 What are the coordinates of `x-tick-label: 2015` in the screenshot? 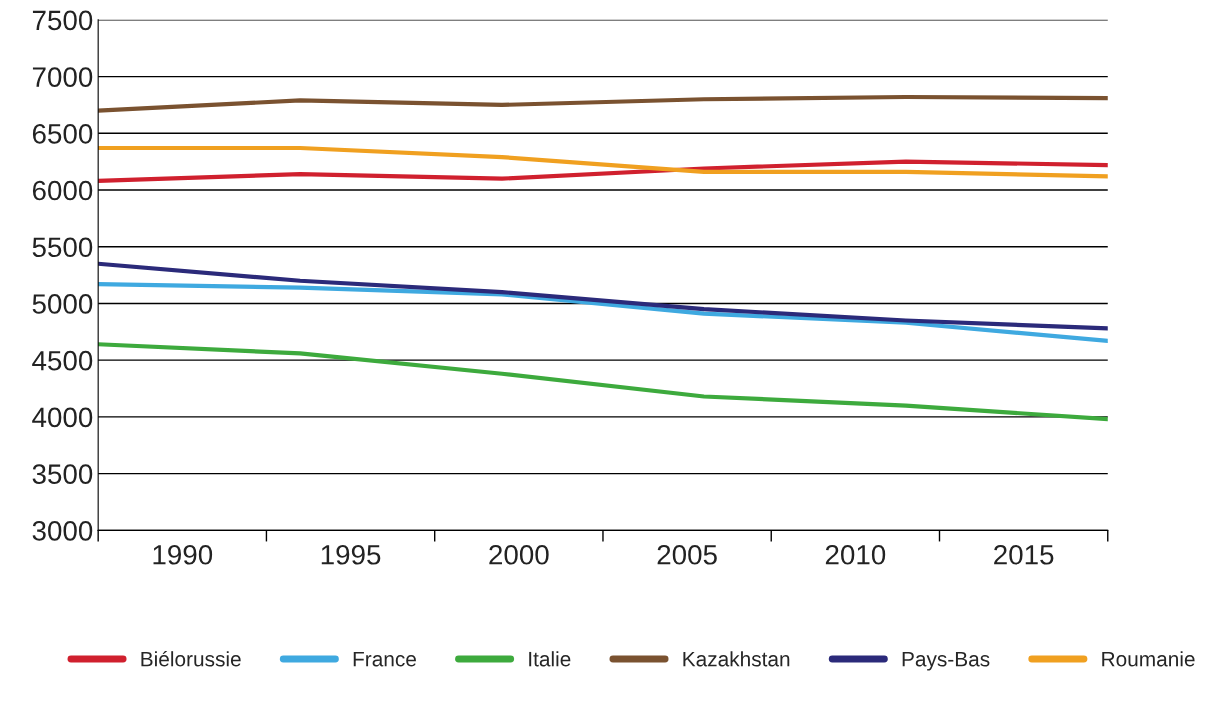 It's located at (1024, 554).